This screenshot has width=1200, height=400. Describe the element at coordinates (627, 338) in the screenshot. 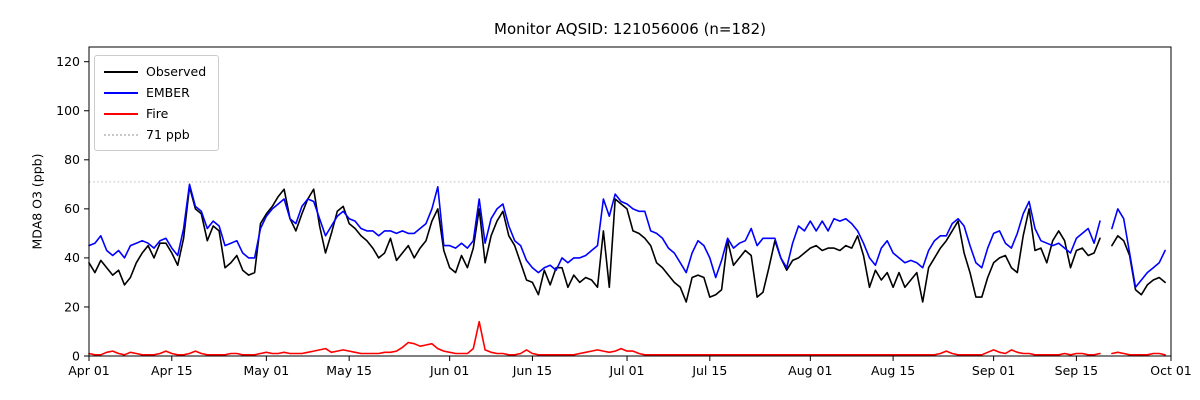

I see `fire-line` at that location.